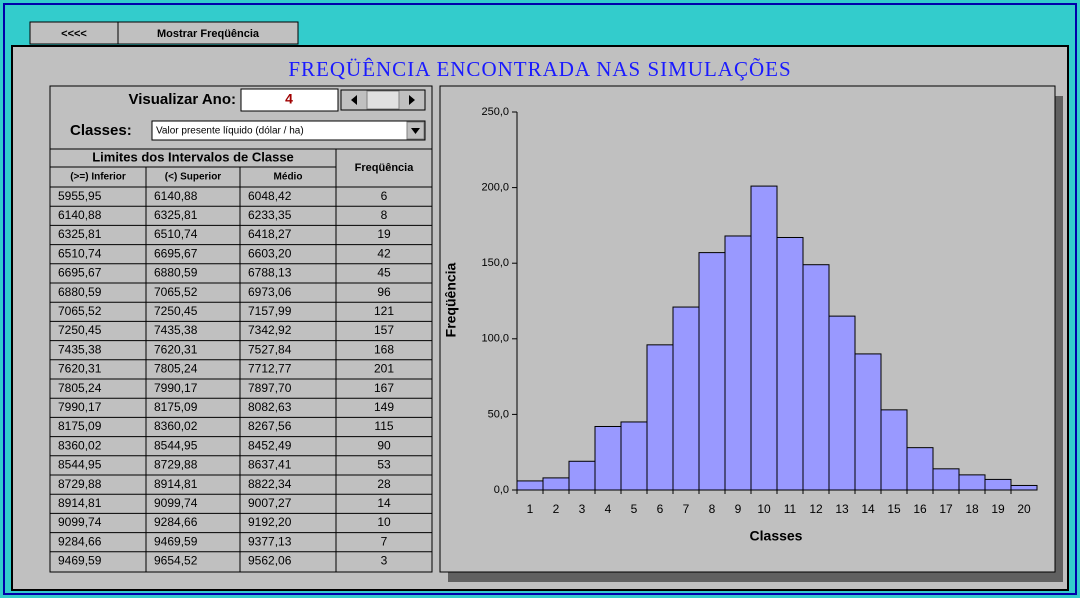  I want to click on x-tick-label: 10, so click(764, 509).